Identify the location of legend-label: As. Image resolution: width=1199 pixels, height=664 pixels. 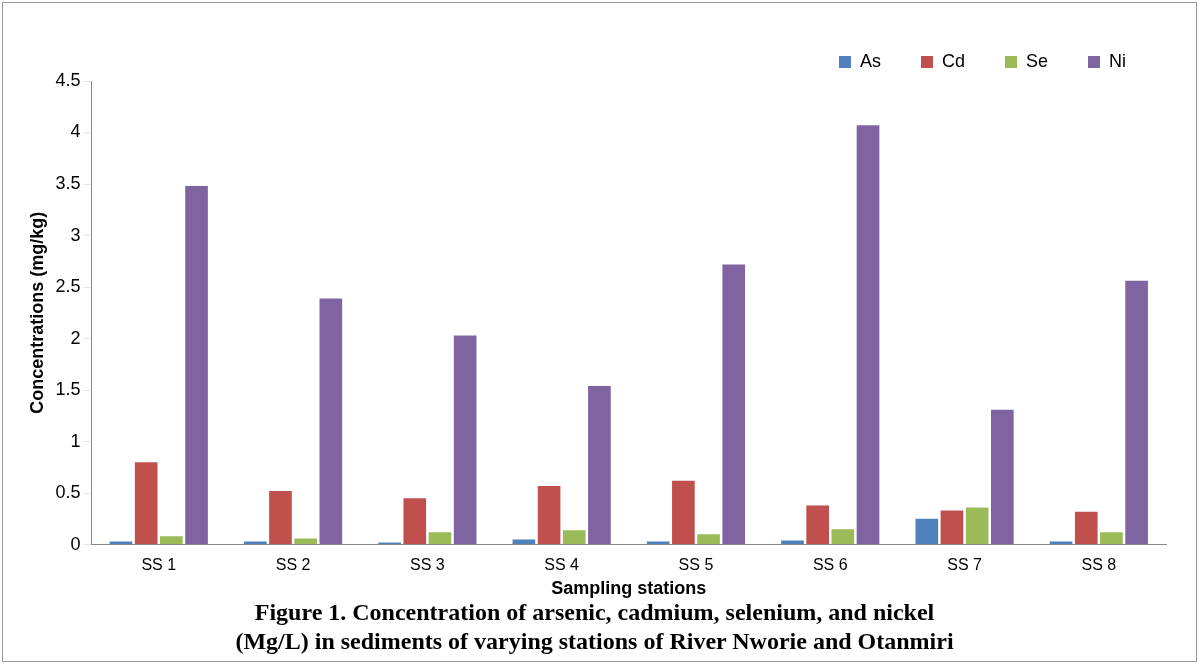
(870, 60).